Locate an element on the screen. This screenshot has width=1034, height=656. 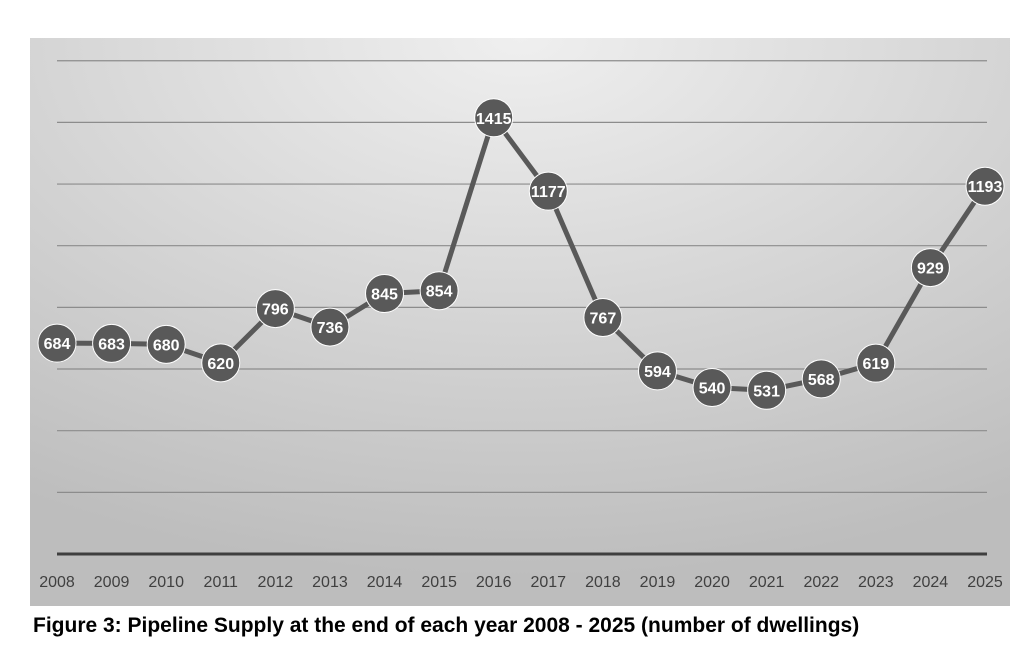
data-point-2017 is located at coordinates (548, 191).